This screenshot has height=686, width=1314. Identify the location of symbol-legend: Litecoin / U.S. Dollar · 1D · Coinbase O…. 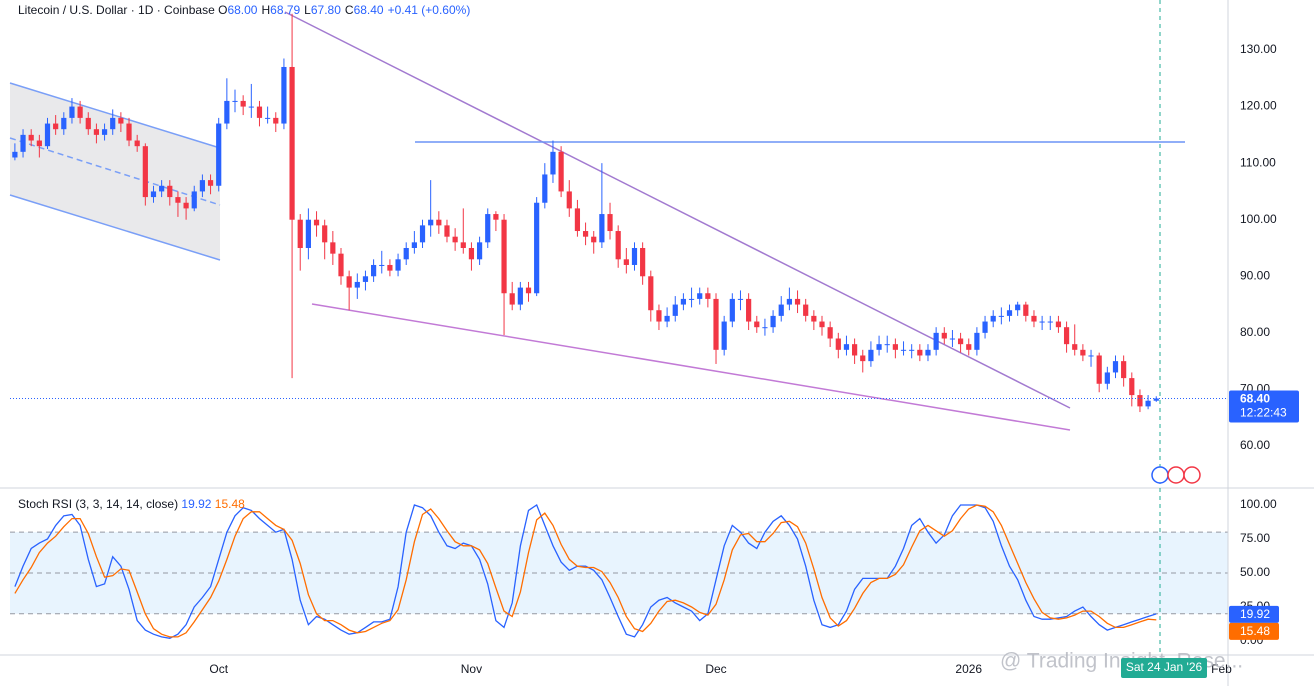
(246, 10).